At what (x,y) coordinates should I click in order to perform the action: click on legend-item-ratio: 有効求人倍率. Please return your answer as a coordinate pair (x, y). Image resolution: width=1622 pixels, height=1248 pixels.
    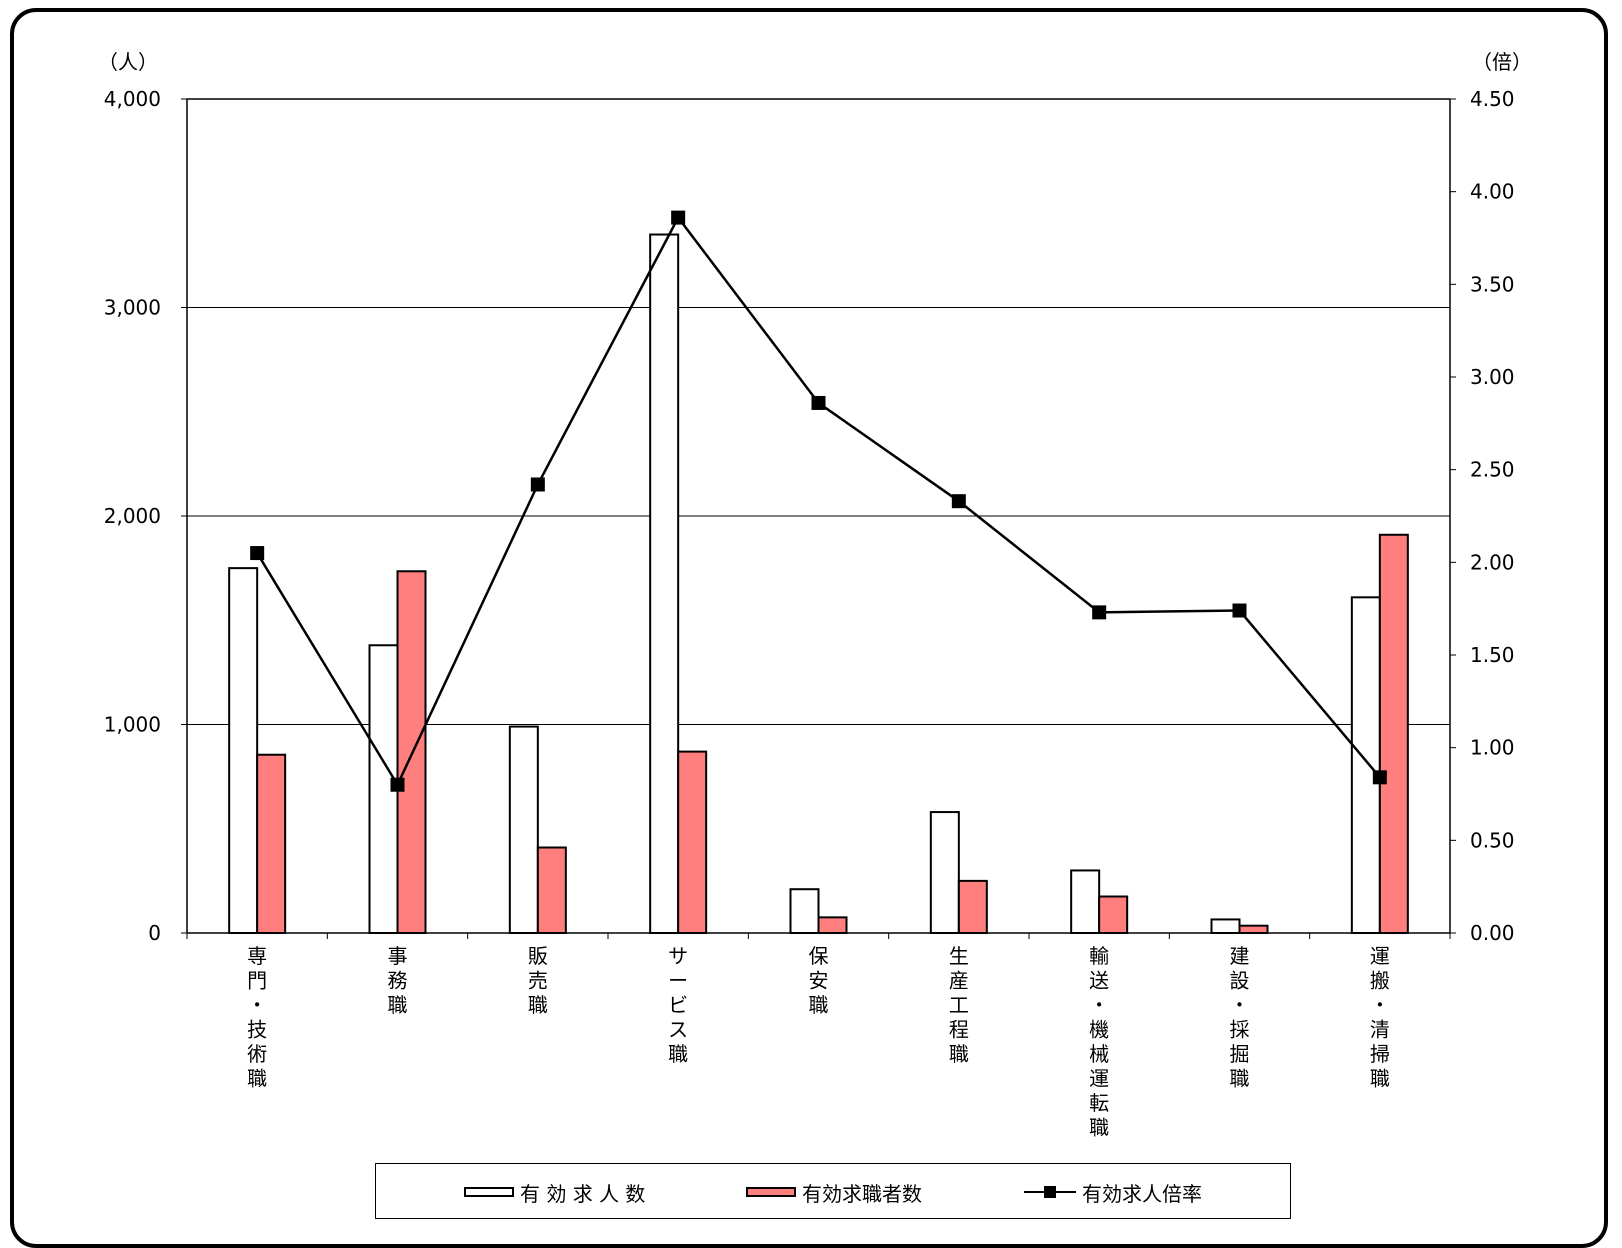
    Looking at the image, I should click on (1113, 1192).